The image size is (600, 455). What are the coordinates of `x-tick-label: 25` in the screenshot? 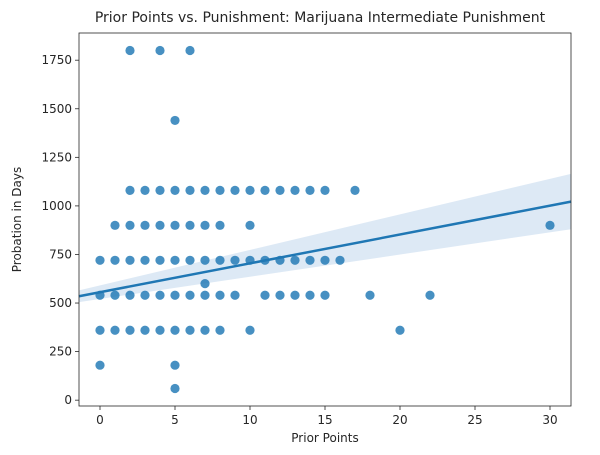 It's located at (474, 420).